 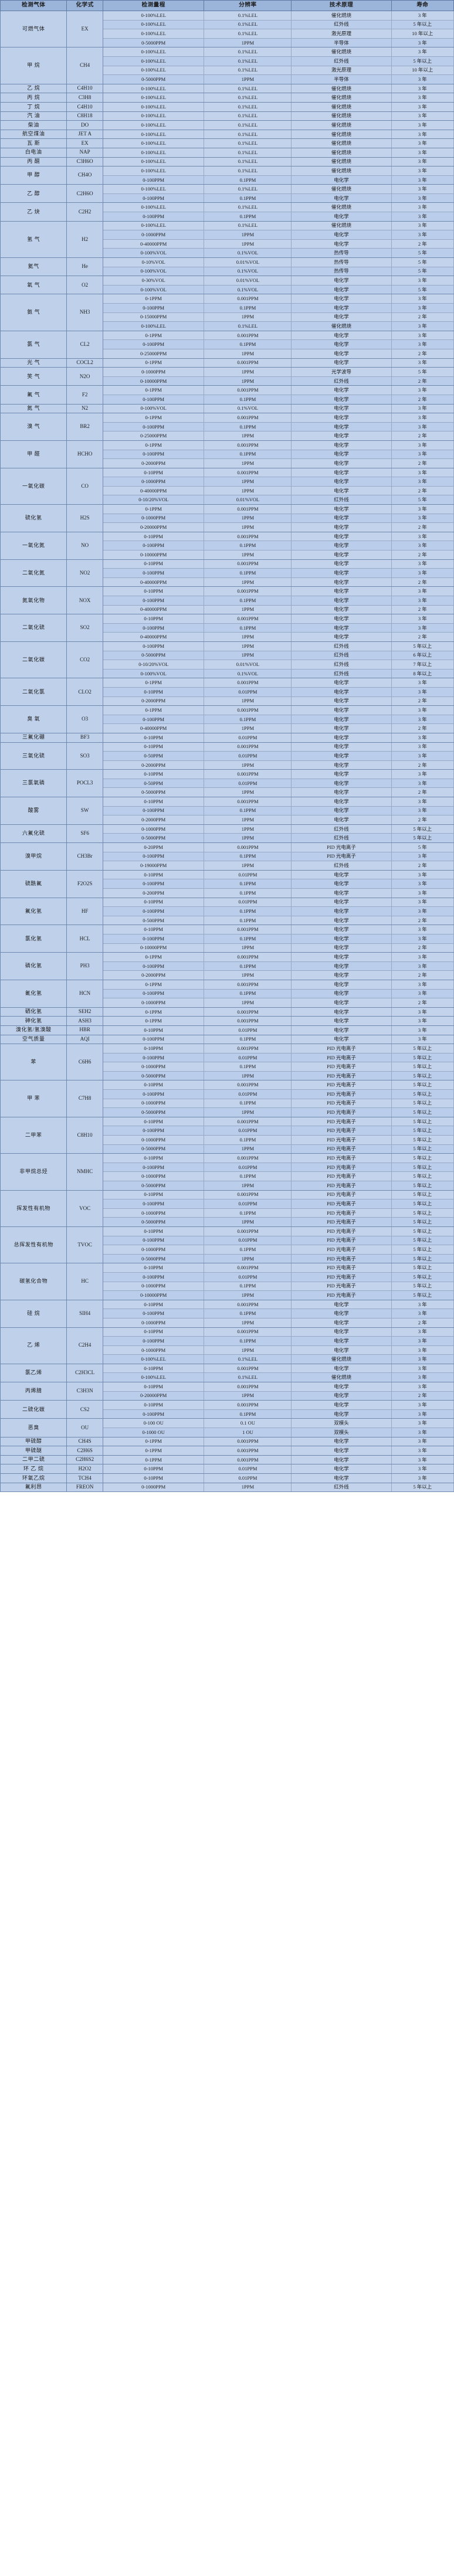 What do you see at coordinates (227, 1410) in the screenshot?
I see `table-row: 二硫化碳 CS2 0-10PPM 0.001PPM 电化学 3 年` at bounding box center [227, 1410].